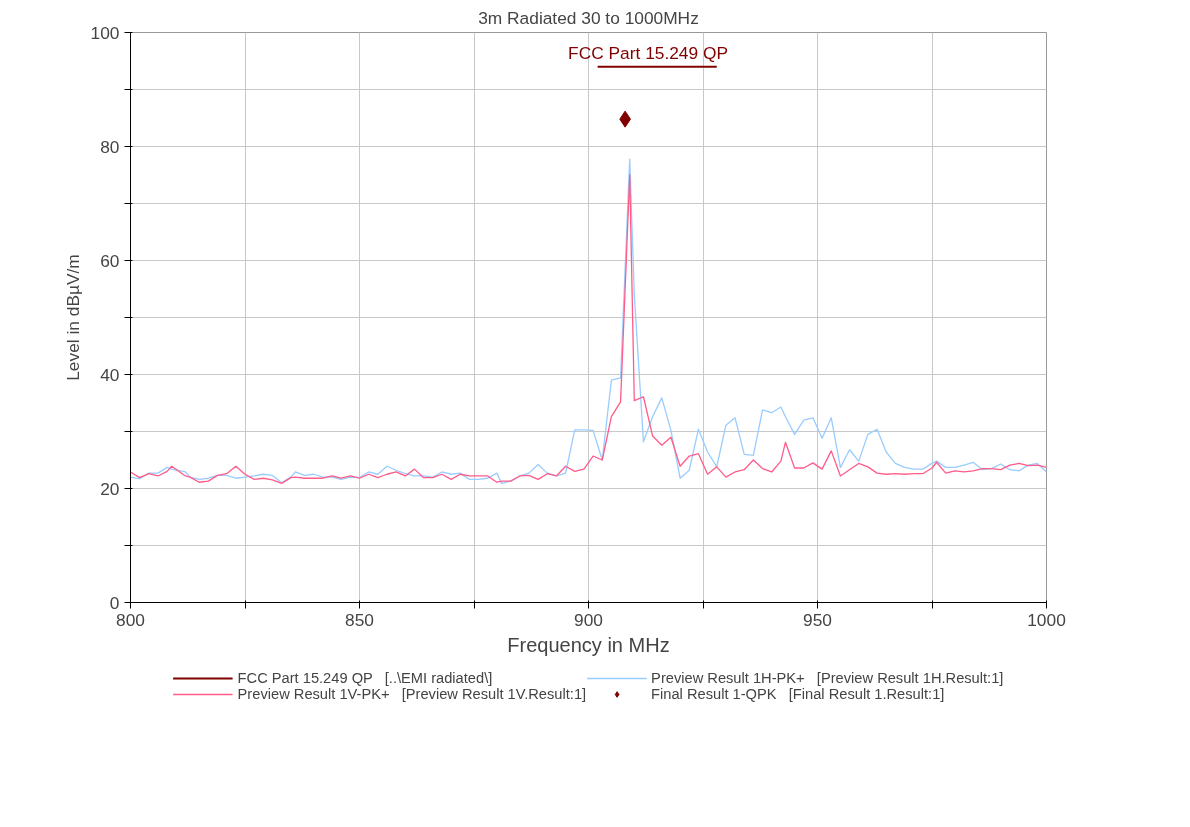 The height and width of the screenshot is (827, 1190). Describe the element at coordinates (365, 678) in the screenshot. I see `legend-label: FCC Part 15.249 QP [..\EMI radiated\]` at that location.